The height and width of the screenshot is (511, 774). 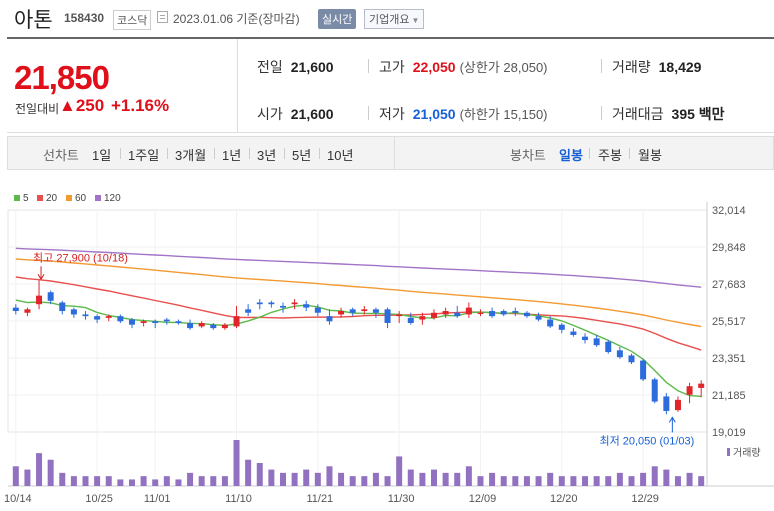 I want to click on y-tick-label: 21,185, so click(x=729, y=396).